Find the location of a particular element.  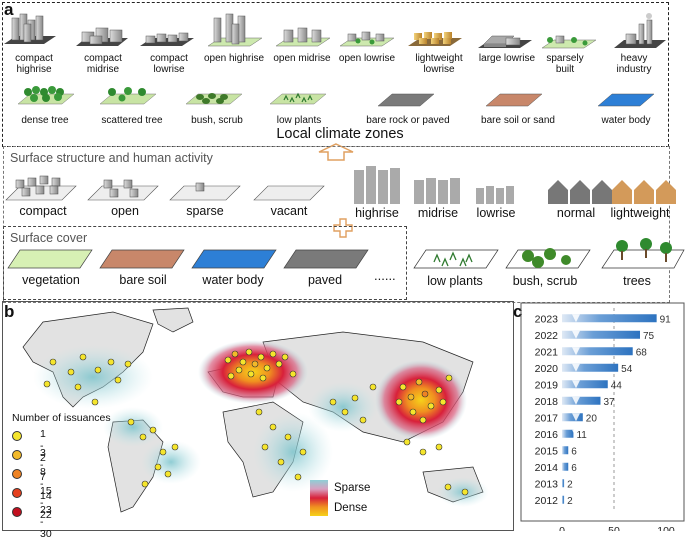

year-tick-label: 2015 is located at coordinates (547, 451).